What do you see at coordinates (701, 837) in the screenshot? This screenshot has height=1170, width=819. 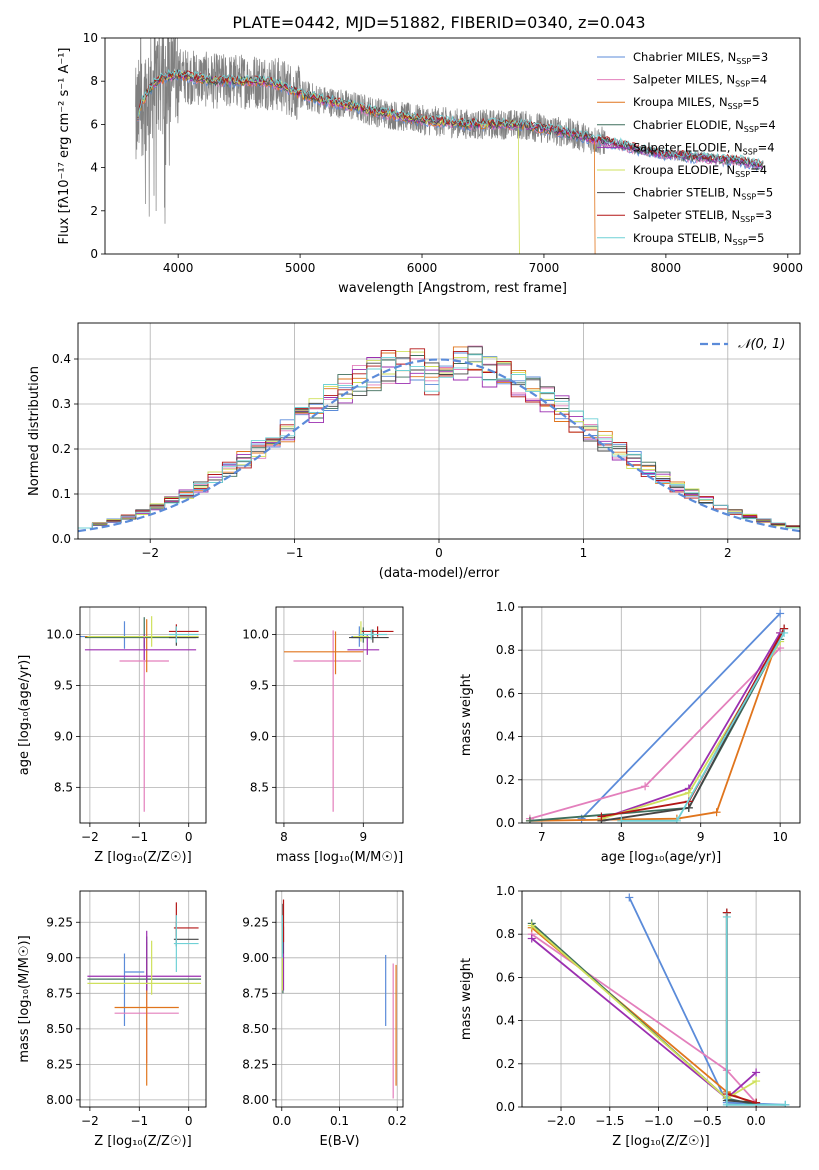 I see `x-tick-label: 9` at bounding box center [701, 837].